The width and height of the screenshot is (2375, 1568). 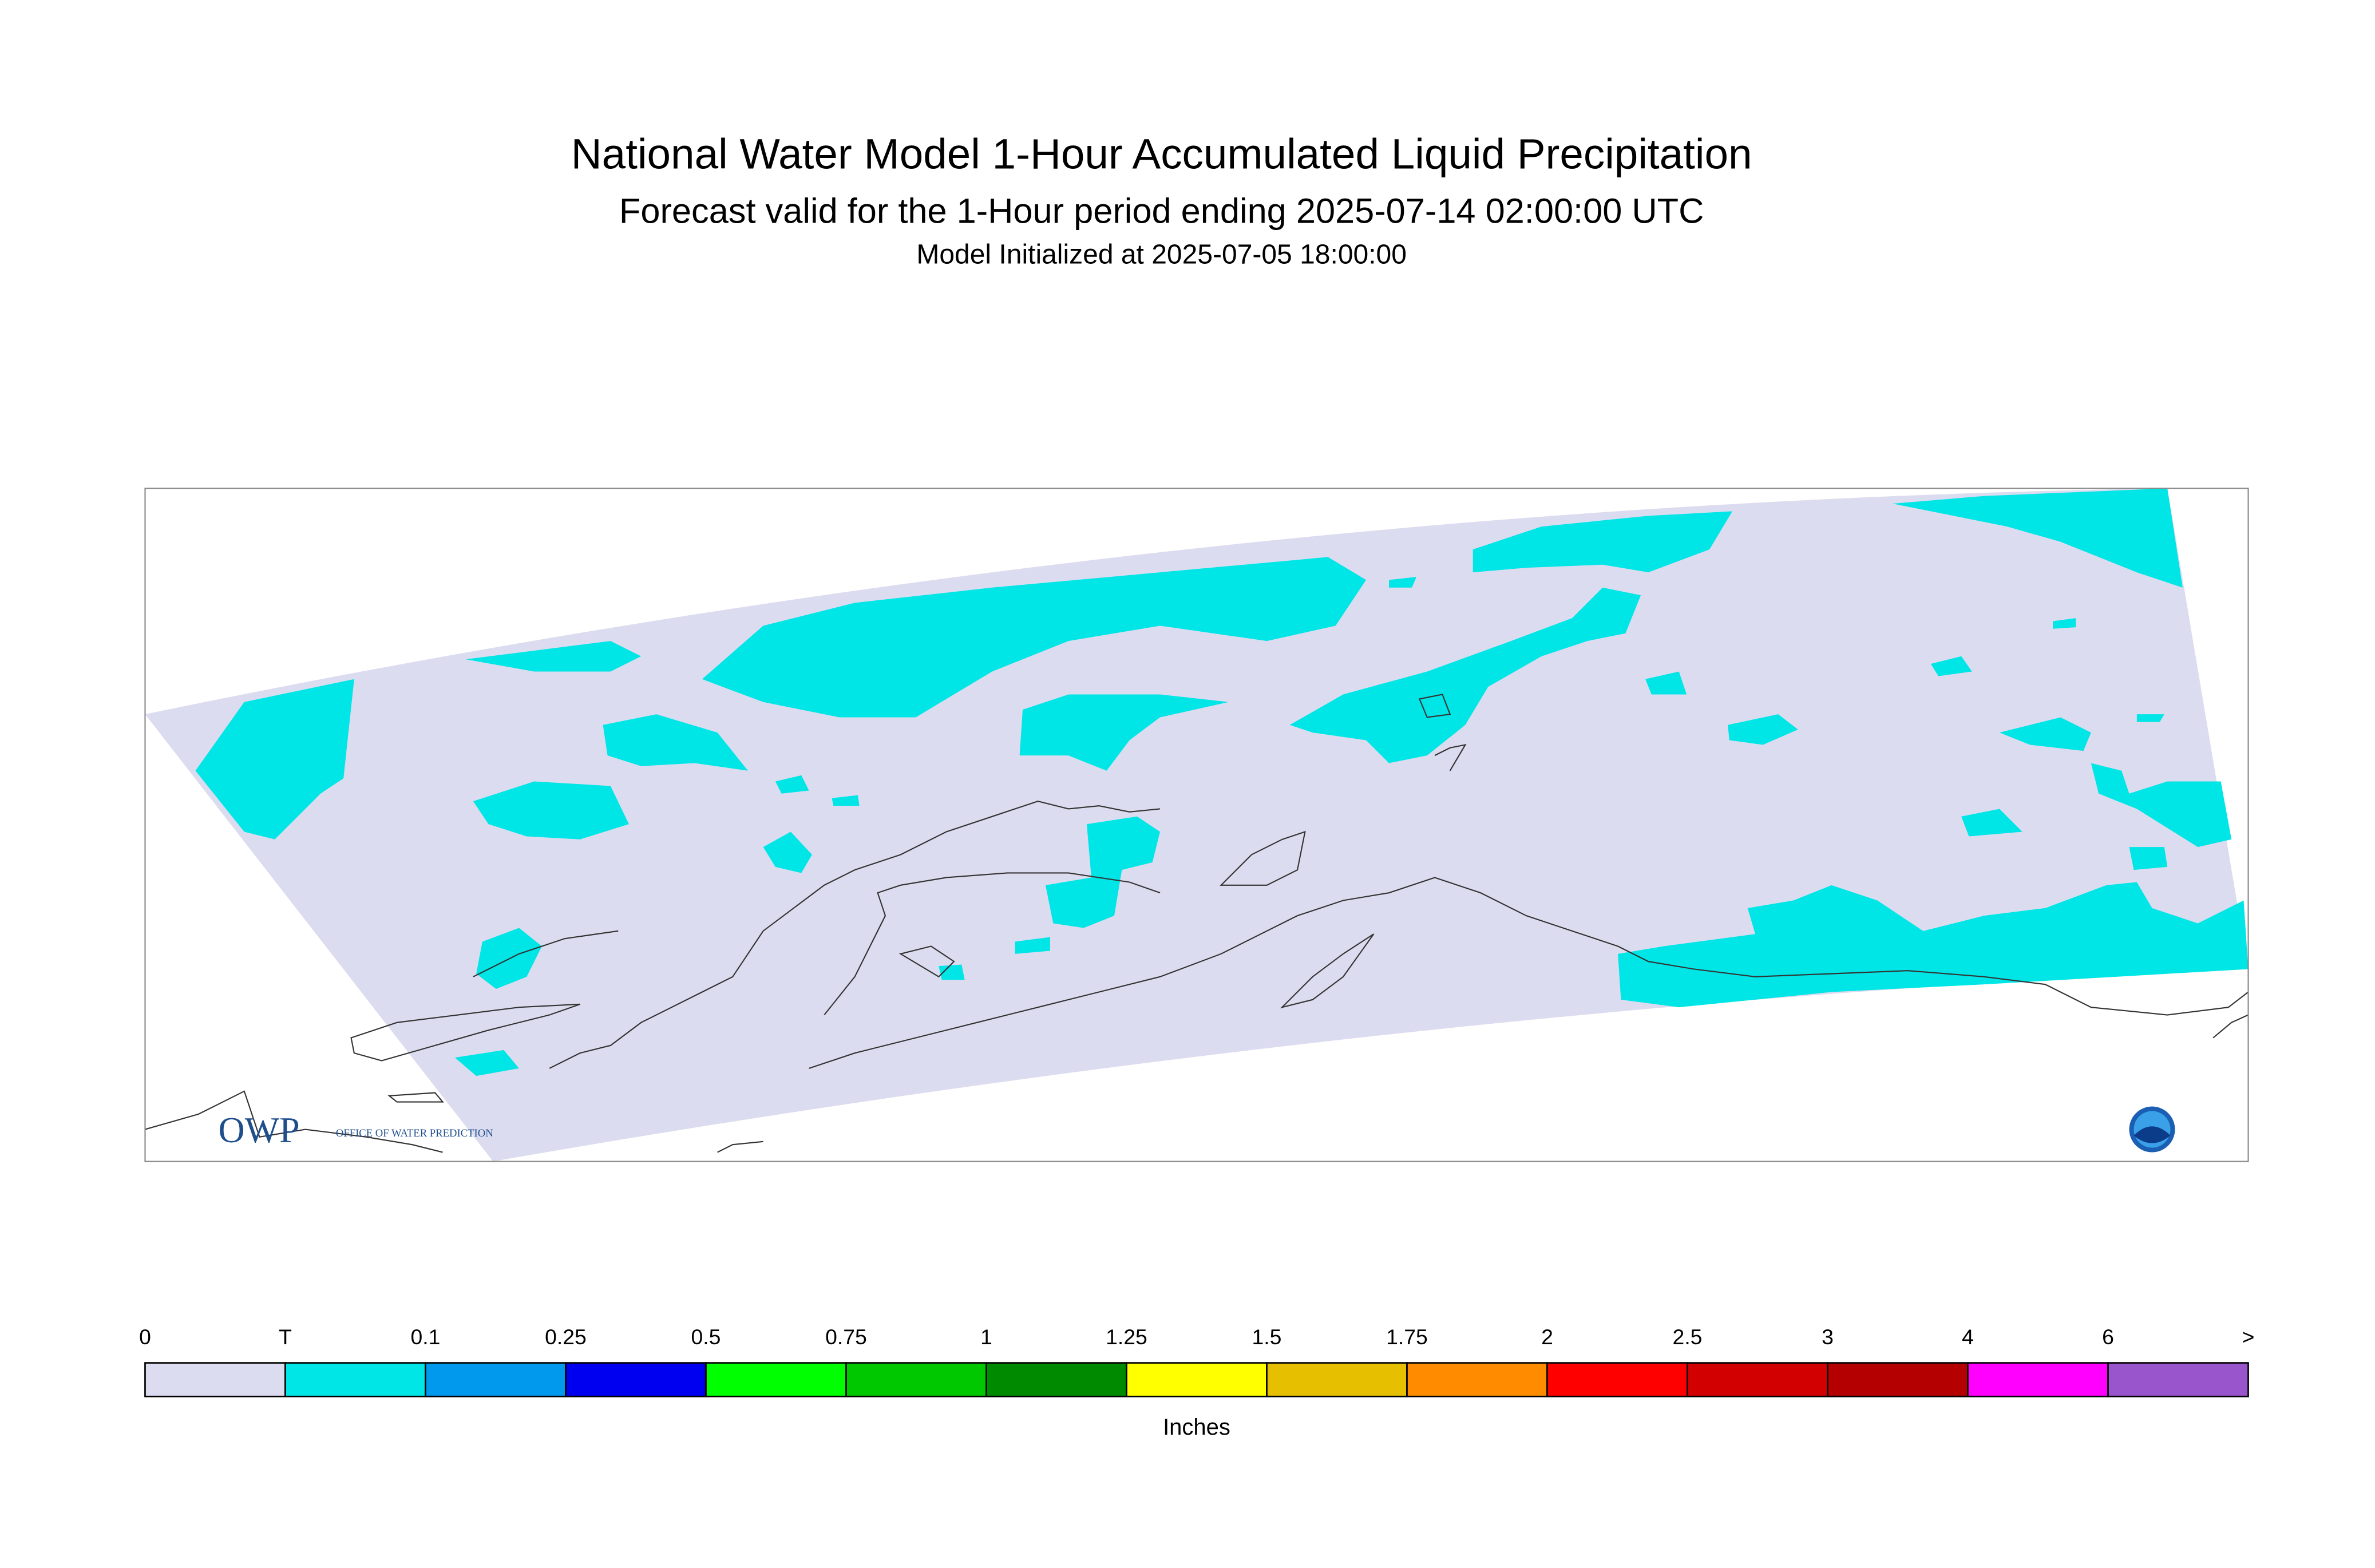 What do you see at coordinates (1688, 1337) in the screenshot?
I see `legend-label: 2.5` at bounding box center [1688, 1337].